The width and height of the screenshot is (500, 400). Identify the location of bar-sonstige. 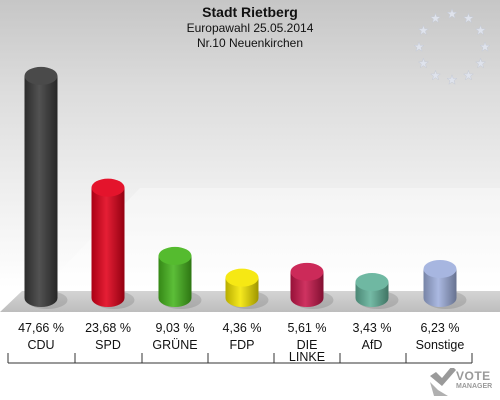
(445, 284).